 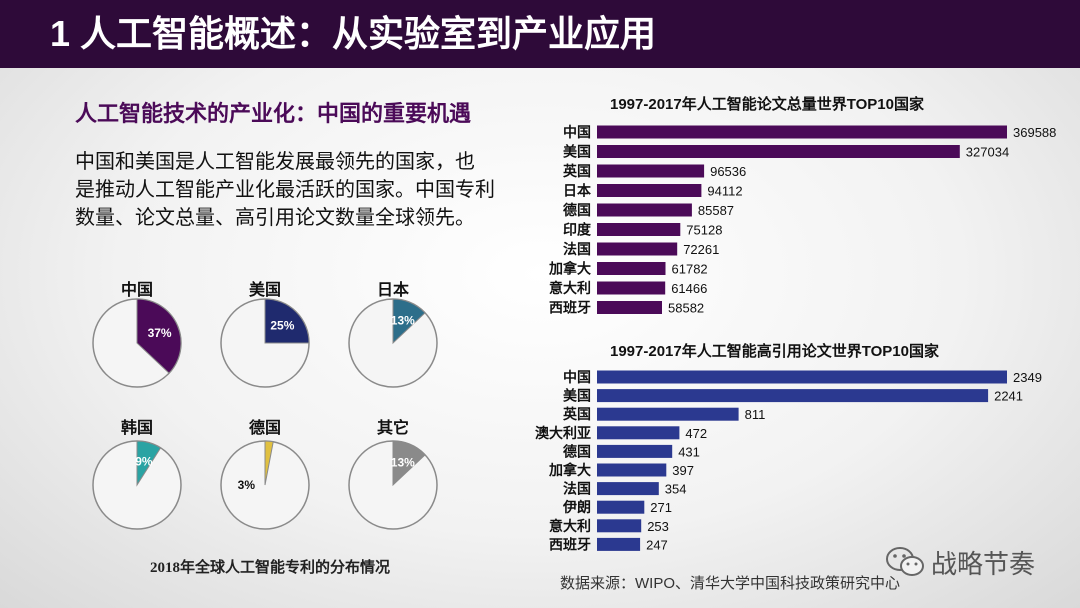 What do you see at coordinates (576, 507) in the screenshot?
I see `bar-category-label: 伊朗` at bounding box center [576, 507].